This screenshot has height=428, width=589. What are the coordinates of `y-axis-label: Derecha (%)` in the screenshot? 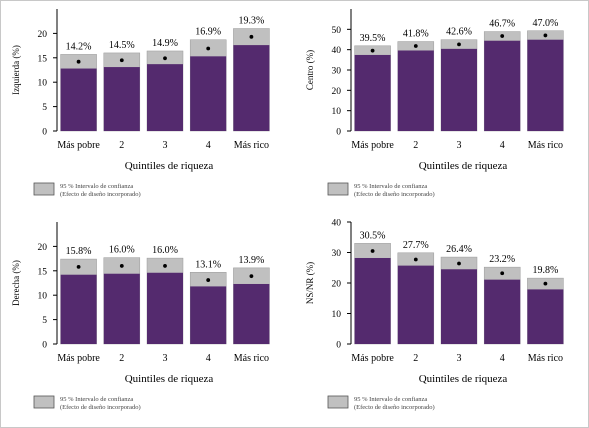 It's located at (16, 283).